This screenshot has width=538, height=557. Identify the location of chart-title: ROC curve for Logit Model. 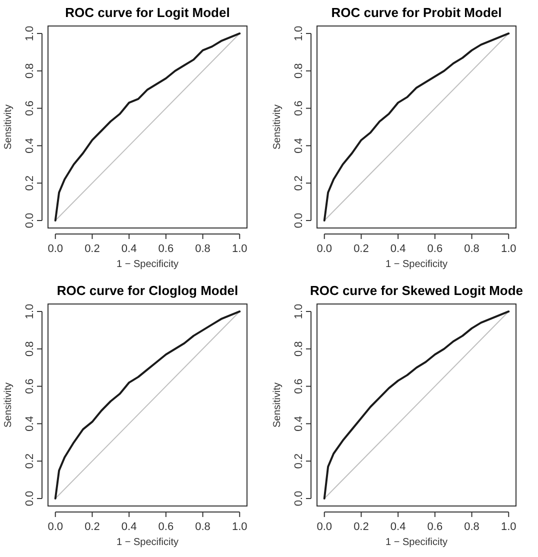
(147, 12).